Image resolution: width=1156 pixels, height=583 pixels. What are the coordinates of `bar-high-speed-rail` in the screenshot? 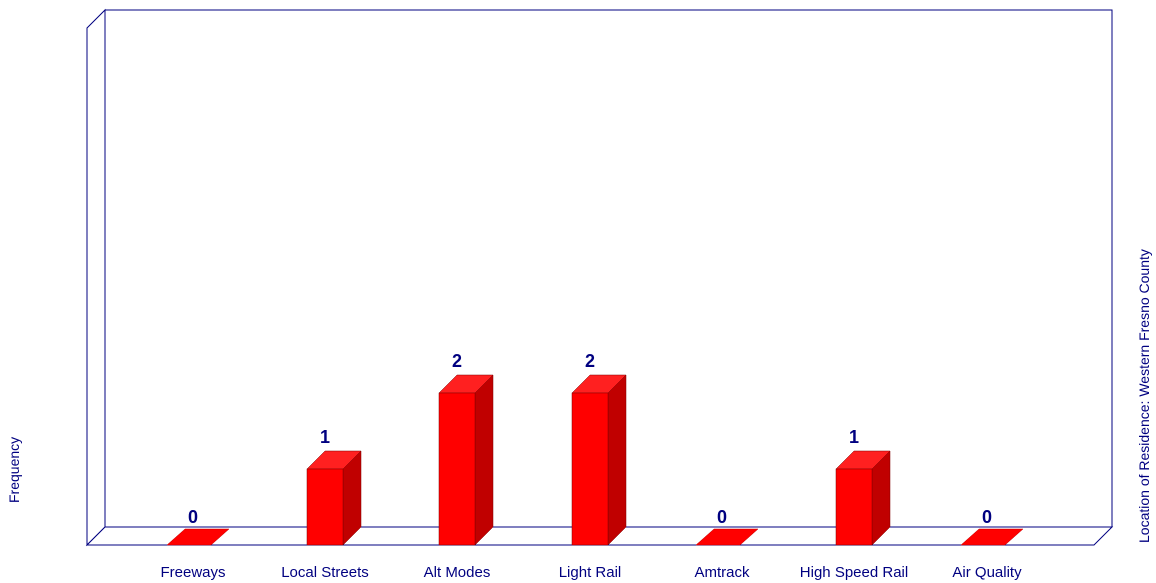 It's located at (863, 498).